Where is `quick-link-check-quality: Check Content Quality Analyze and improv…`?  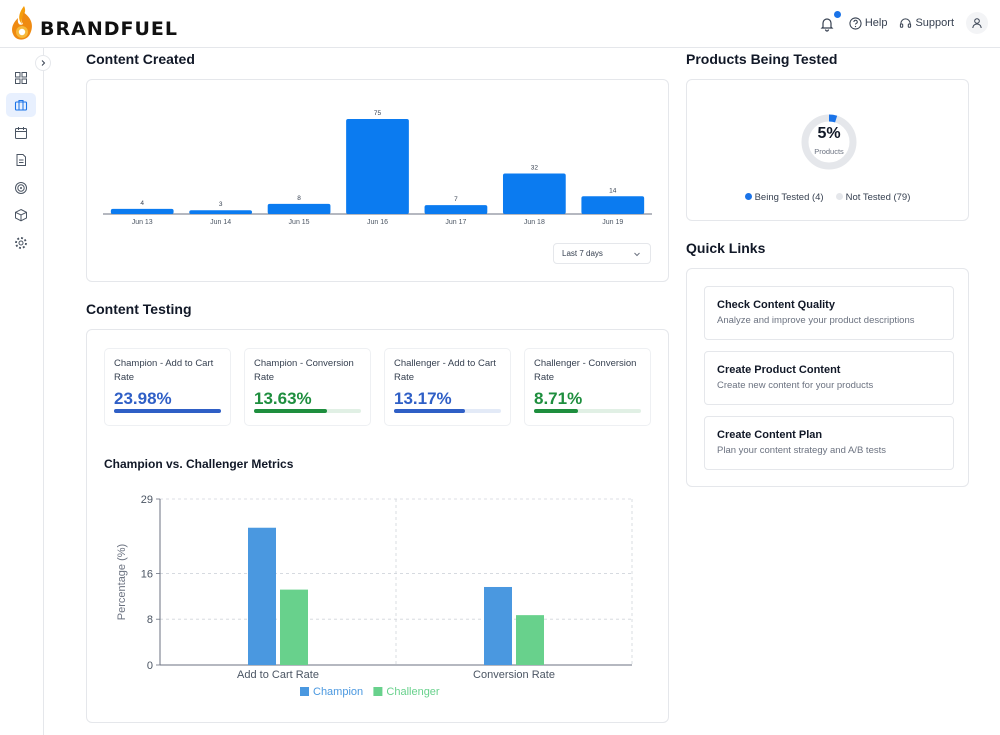 quick-link-check-quality: Check Content Quality Analyze and improv… is located at coordinates (829, 313).